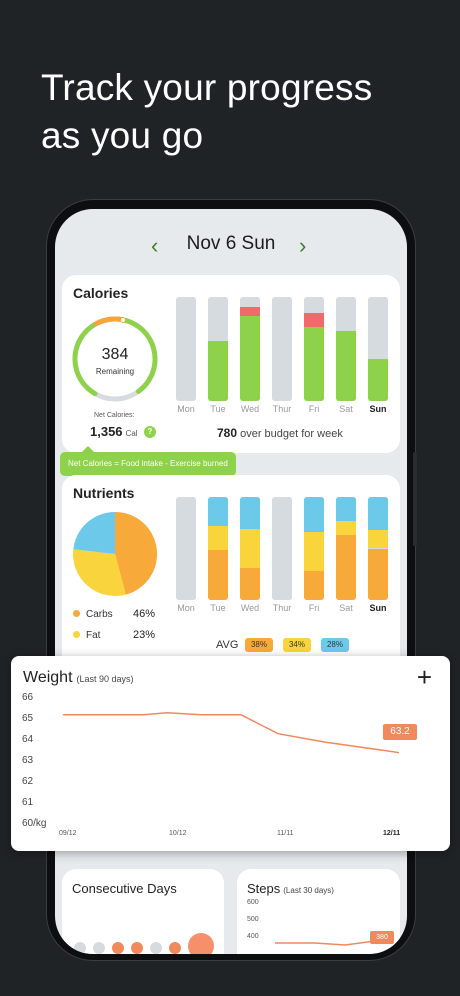 The height and width of the screenshot is (996, 460). I want to click on weight-x-tick: 10/12, so click(178, 833).